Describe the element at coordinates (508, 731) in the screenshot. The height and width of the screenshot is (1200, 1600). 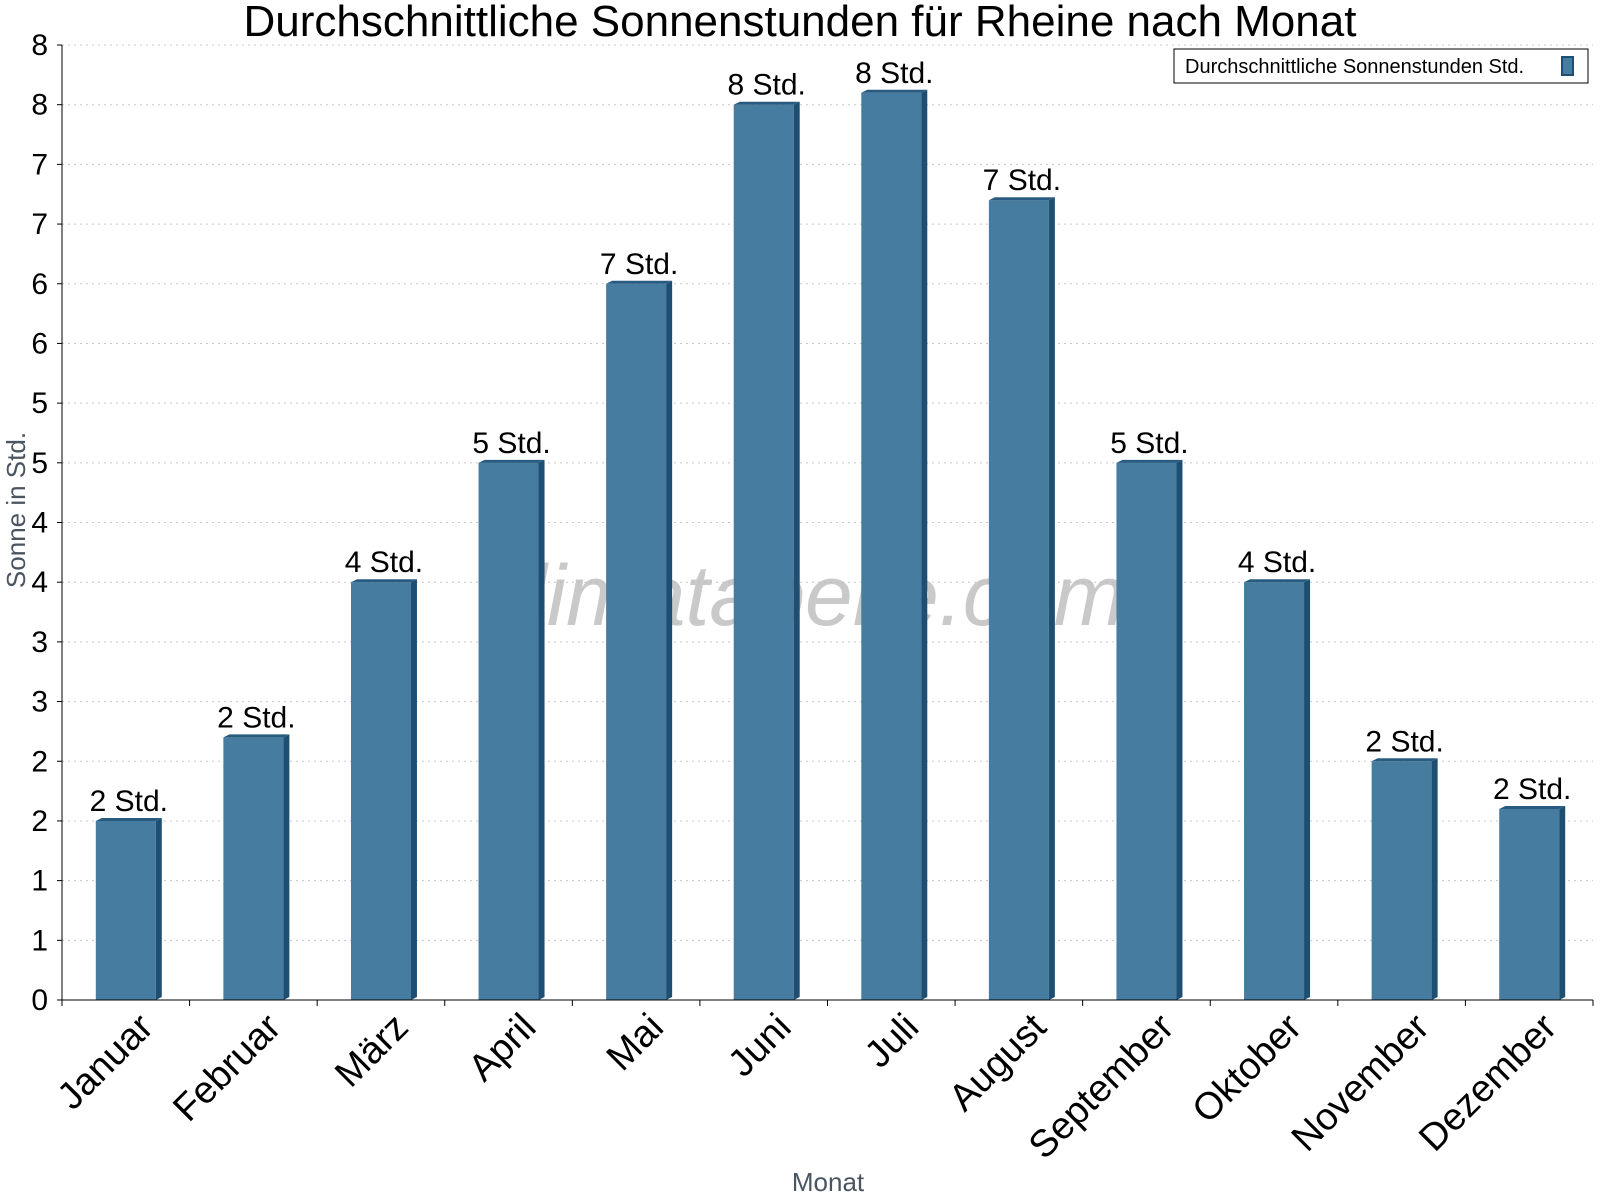
I see `bar-april` at that location.